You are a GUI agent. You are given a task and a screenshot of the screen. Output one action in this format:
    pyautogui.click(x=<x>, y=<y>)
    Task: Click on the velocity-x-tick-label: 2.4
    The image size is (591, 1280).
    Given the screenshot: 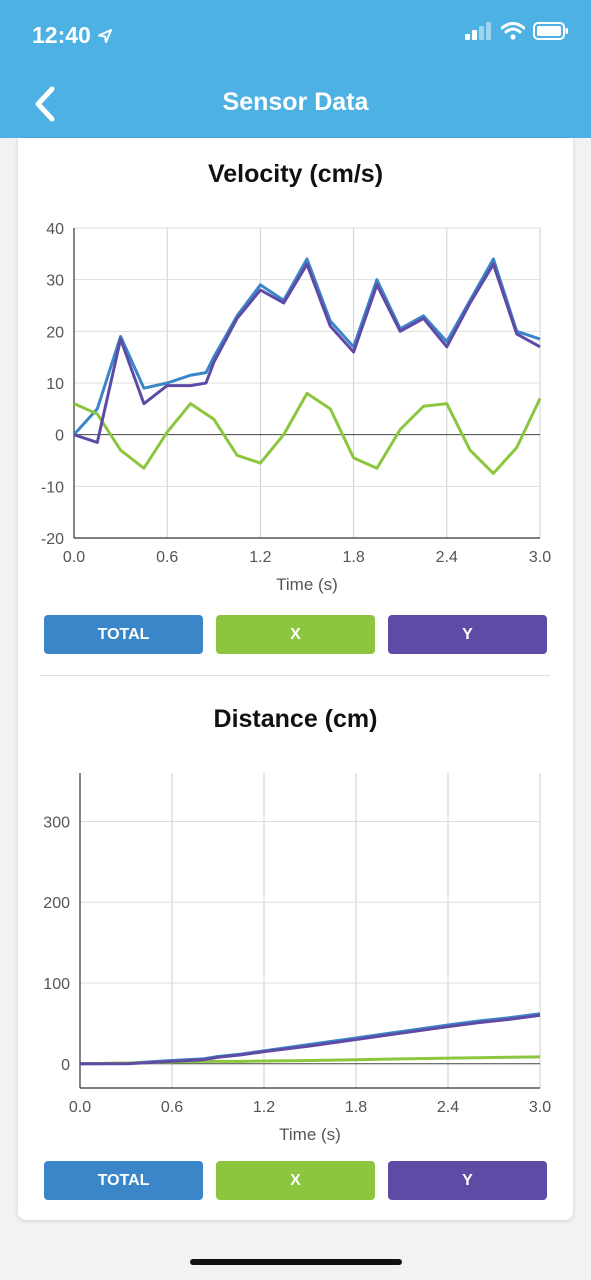 What is the action you would take?
    pyautogui.click(x=447, y=557)
    